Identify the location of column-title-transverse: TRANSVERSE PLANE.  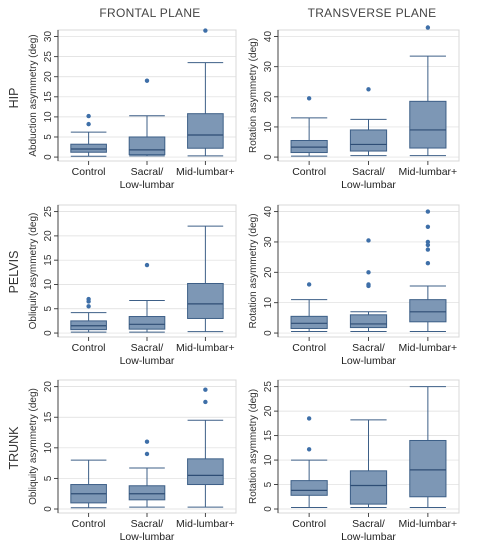
(372, 13).